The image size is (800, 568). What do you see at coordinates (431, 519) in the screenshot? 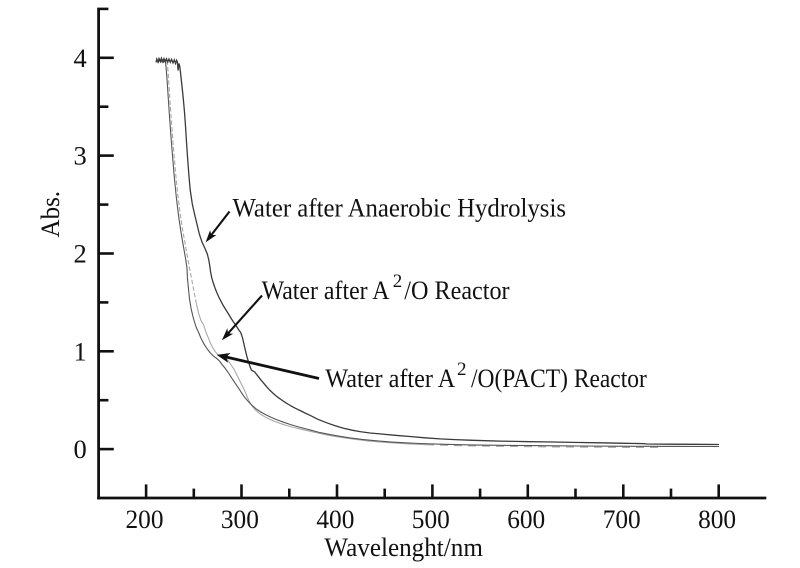
I see `svg-text: 500` at bounding box center [431, 519].